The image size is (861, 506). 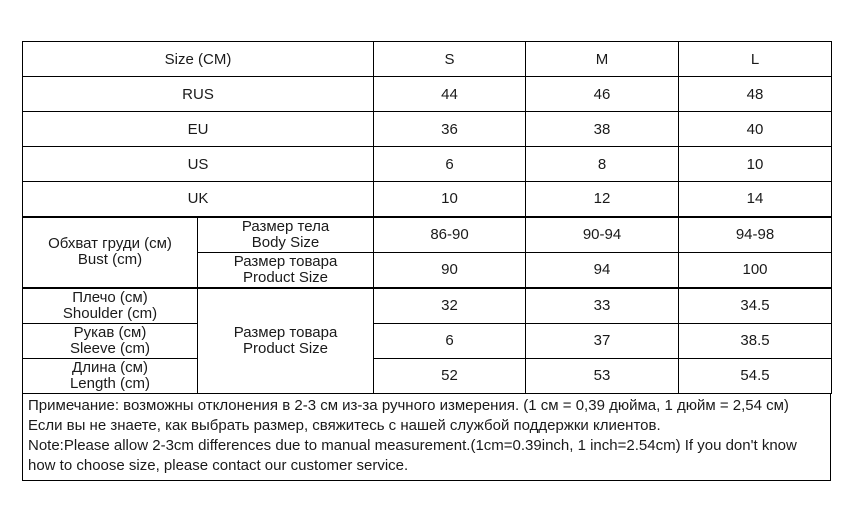 I want to click on value-cell: 8, so click(x=602, y=164).